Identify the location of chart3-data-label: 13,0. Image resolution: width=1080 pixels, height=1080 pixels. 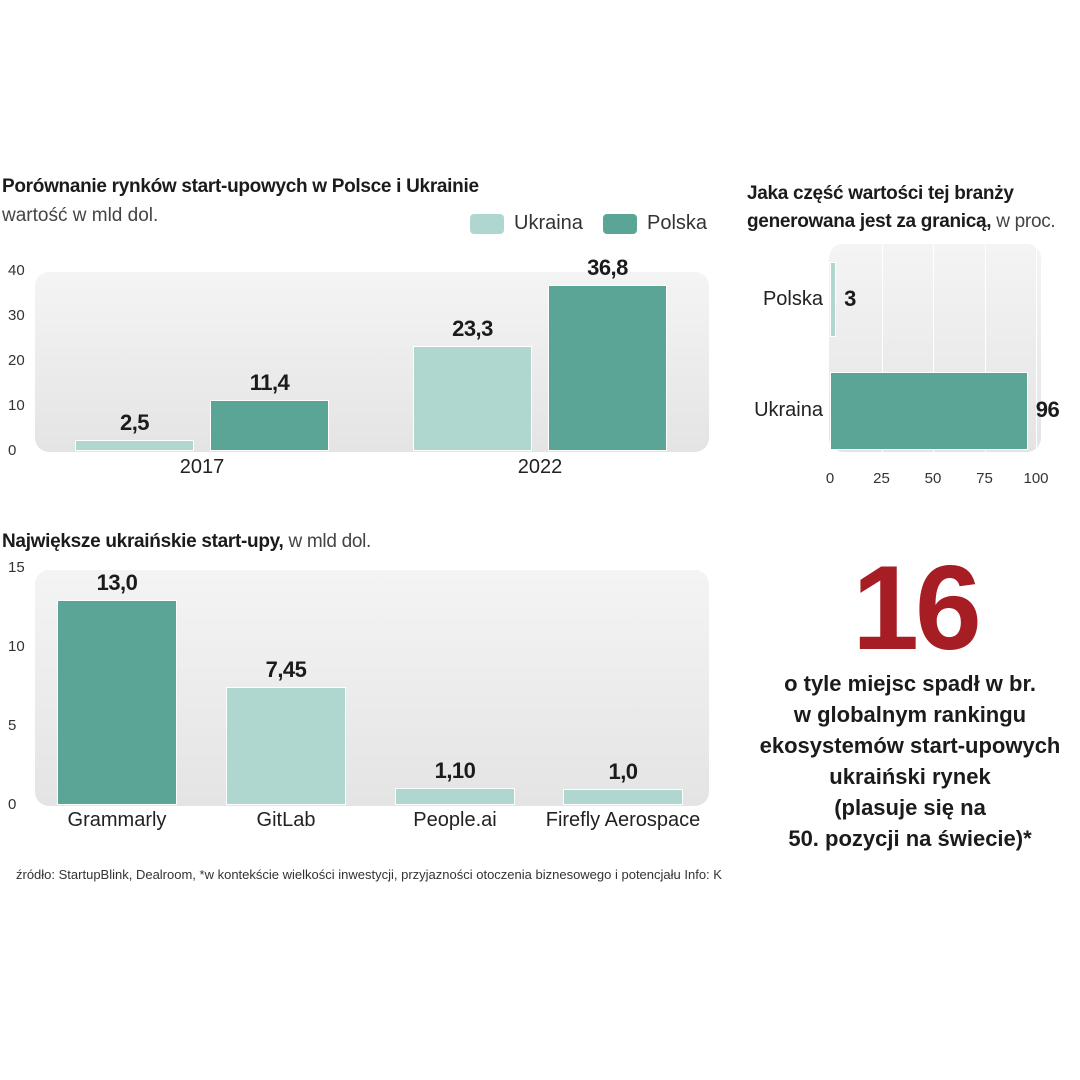
(117, 582).